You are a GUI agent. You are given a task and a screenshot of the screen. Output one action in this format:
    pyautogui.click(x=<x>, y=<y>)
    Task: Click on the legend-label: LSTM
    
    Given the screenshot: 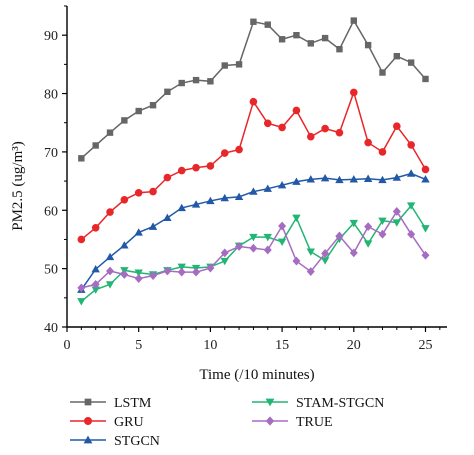 What is the action you would take?
    pyautogui.click(x=133, y=403)
    